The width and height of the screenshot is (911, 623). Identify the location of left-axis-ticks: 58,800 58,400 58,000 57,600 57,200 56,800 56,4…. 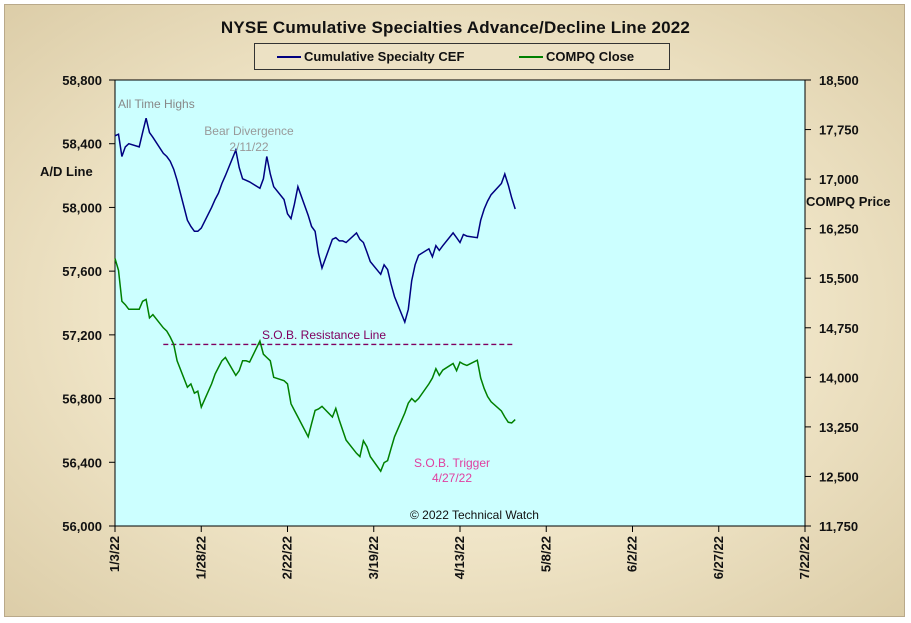
(88, 303).